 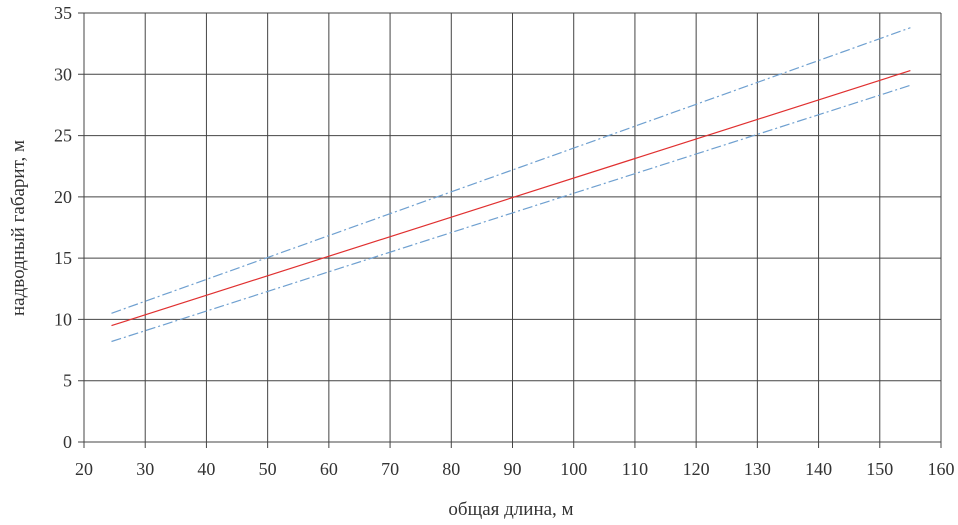 I want to click on y-tick-label: 35, so click(x=63, y=13).